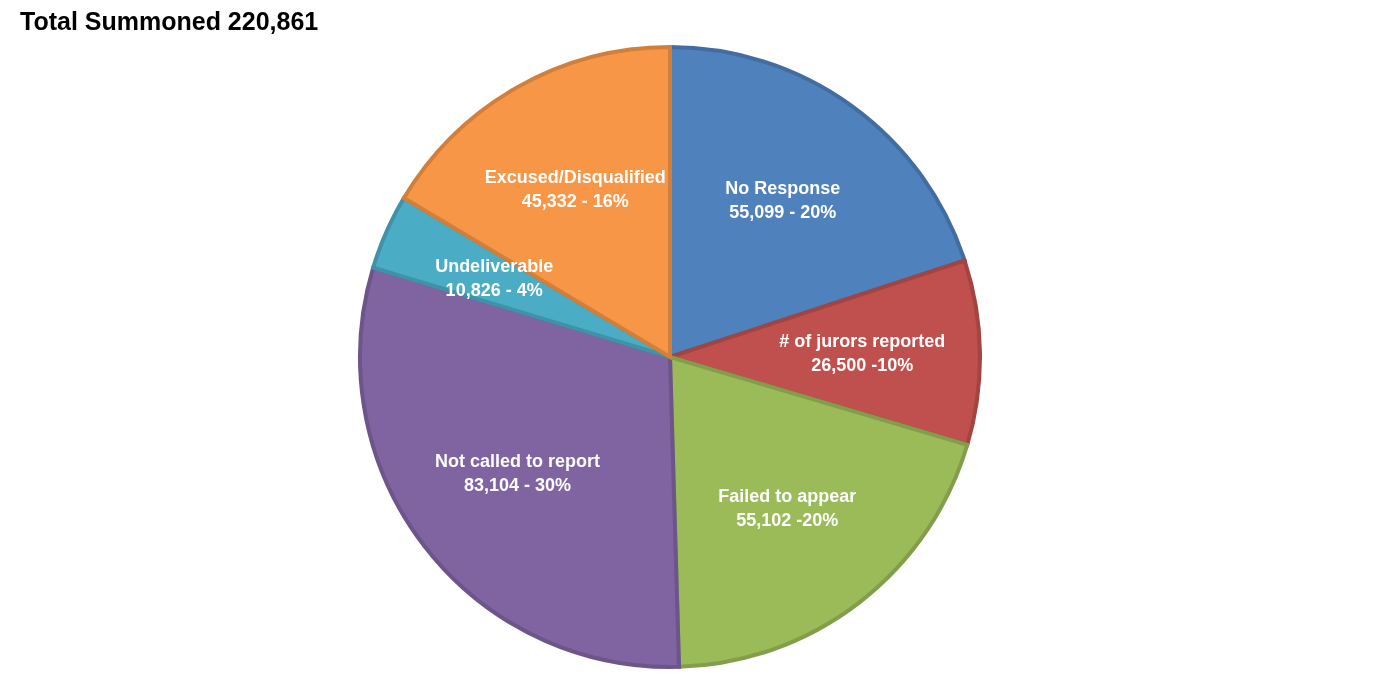 This screenshot has height=685, width=1384. What do you see at coordinates (517, 460) in the screenshot?
I see `slice-label: Not called to report` at bounding box center [517, 460].